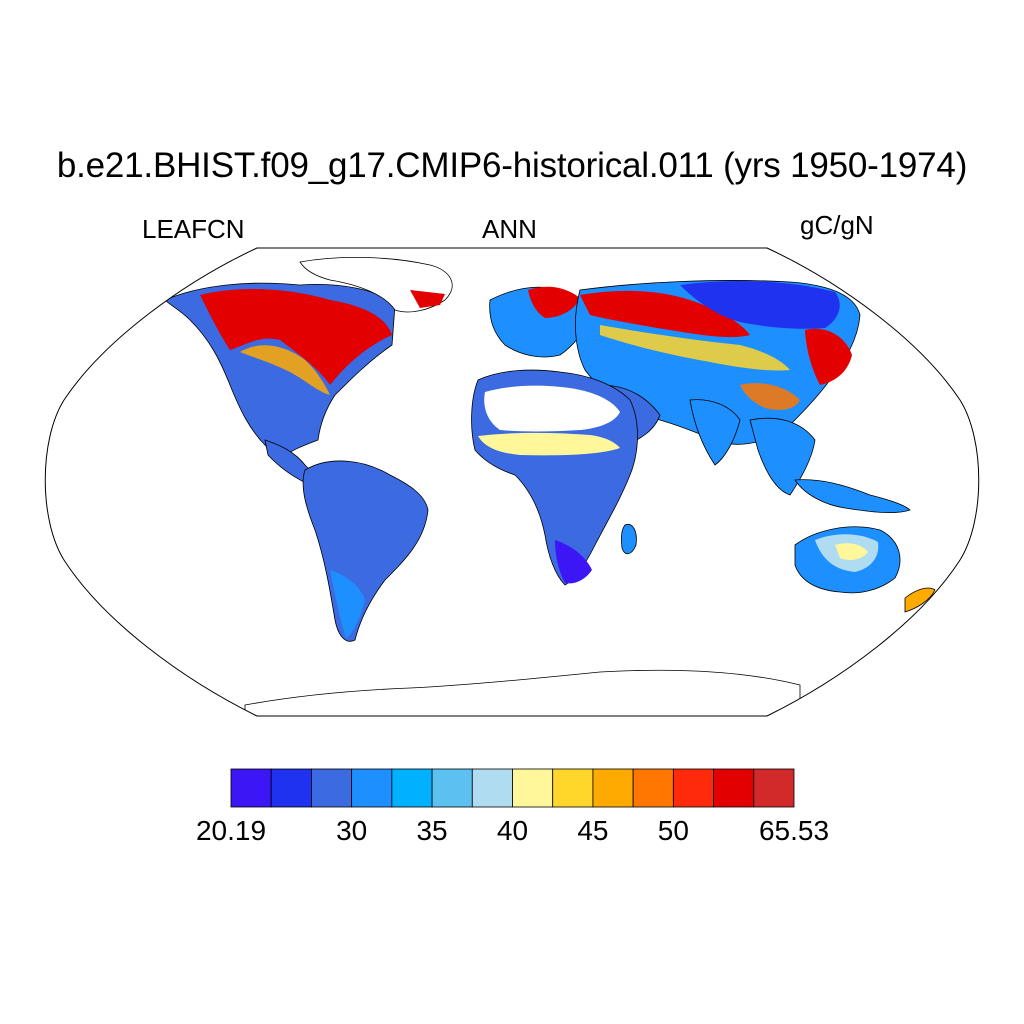  What do you see at coordinates (552, 408) in the screenshot?
I see `sahara-no-data` at bounding box center [552, 408].